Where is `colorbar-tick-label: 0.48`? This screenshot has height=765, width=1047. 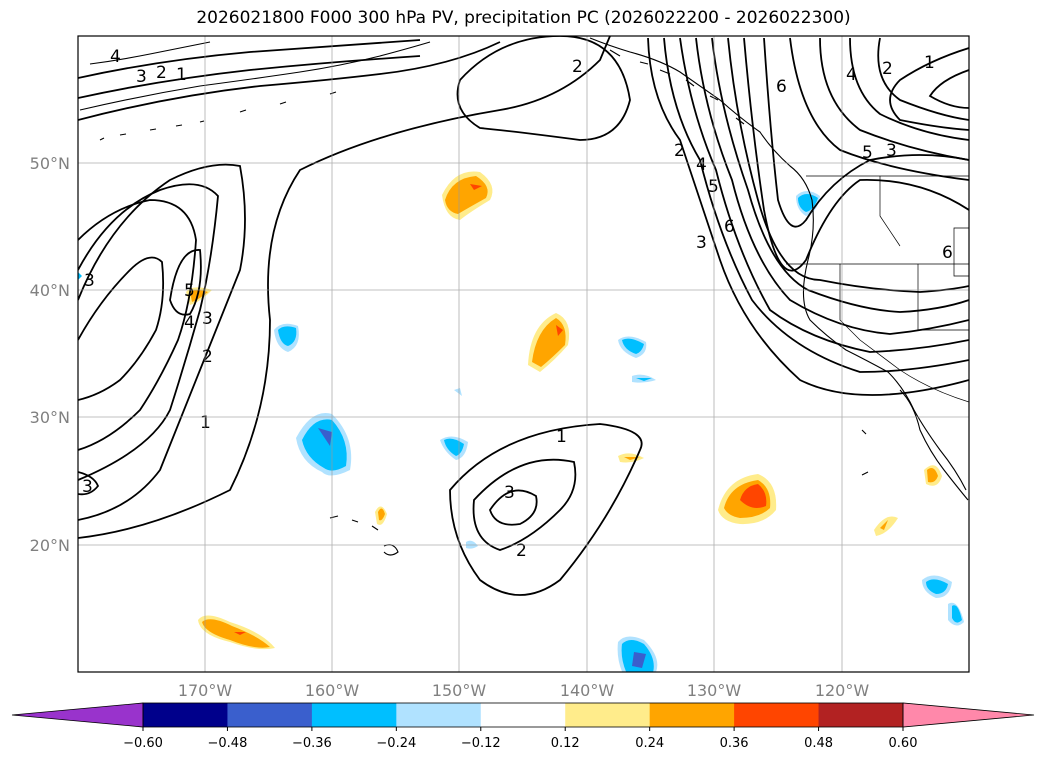
colorbar-tick-label: 0.48 is located at coordinates (818, 743).